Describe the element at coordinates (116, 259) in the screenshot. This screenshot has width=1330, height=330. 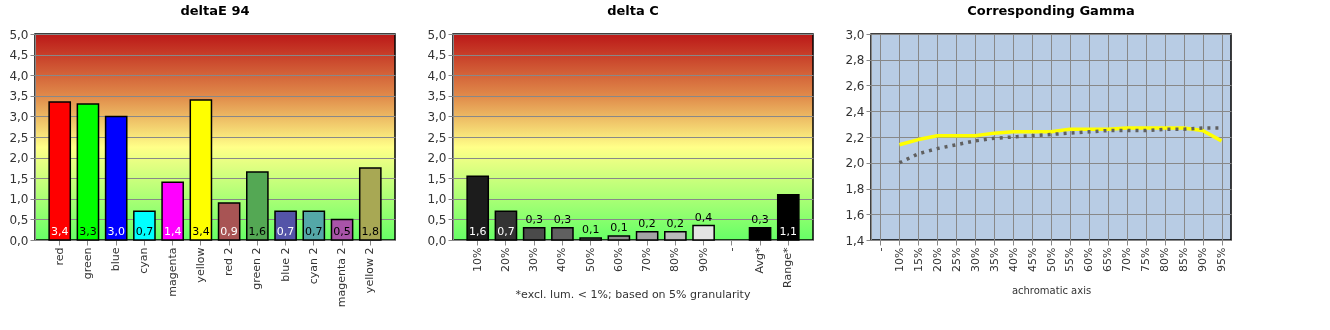
I see `x-tick-label: blue` at that location.